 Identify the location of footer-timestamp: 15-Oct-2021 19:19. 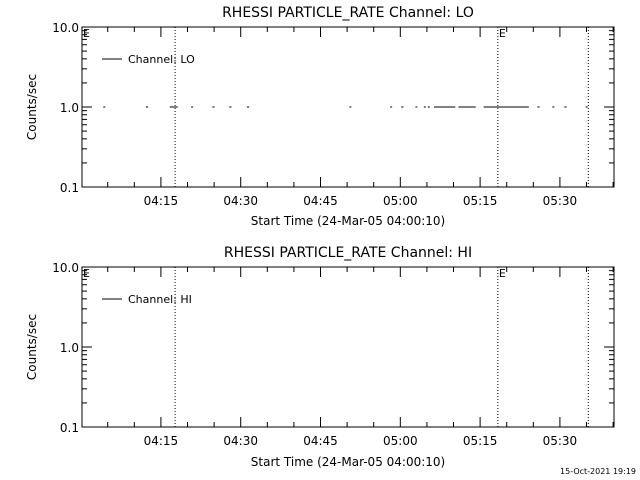
(598, 471).